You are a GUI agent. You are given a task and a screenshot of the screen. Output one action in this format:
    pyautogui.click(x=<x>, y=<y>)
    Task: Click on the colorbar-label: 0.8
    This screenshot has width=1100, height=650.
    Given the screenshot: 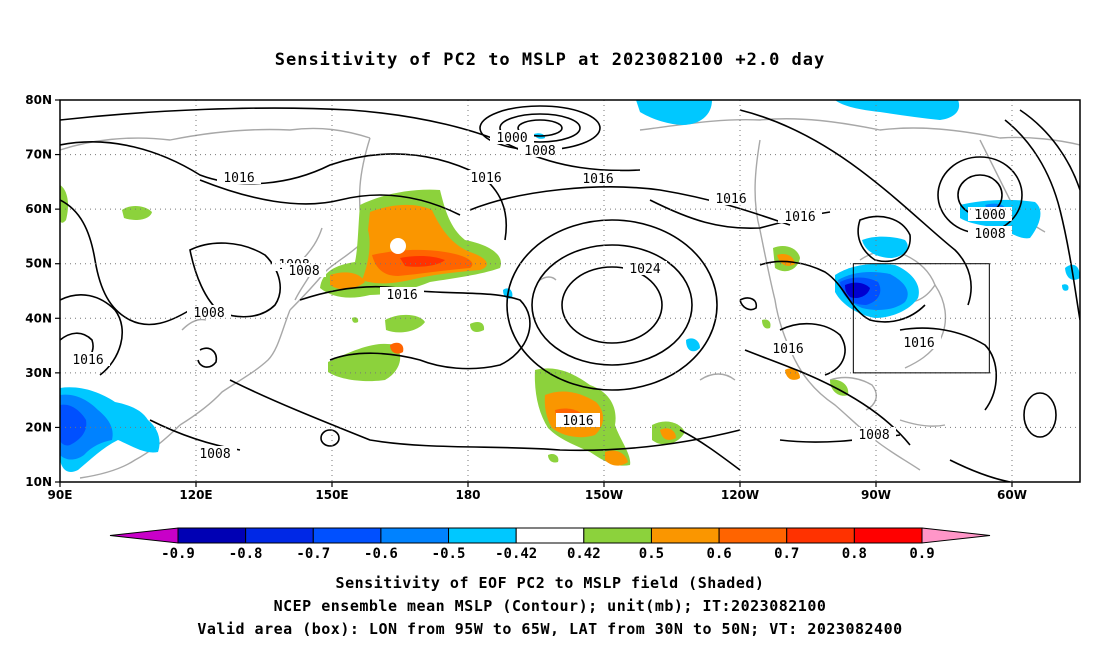 What is the action you would take?
    pyautogui.click(x=854, y=554)
    